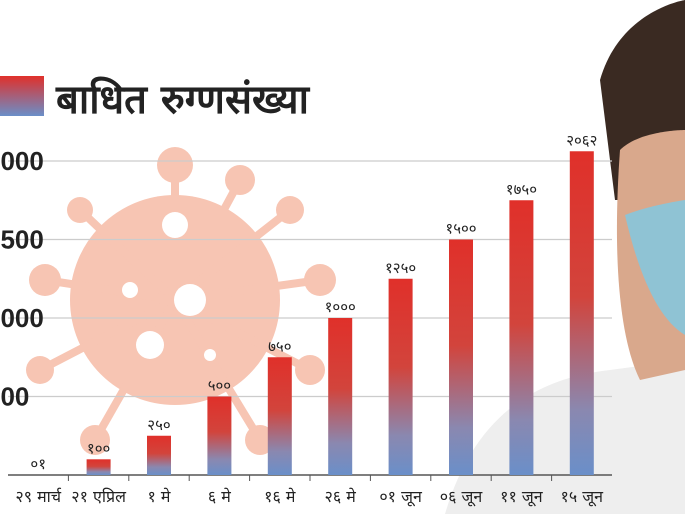 This screenshot has height=514, width=685. I want to click on x-tick-label: २६ मे, so click(341, 496).